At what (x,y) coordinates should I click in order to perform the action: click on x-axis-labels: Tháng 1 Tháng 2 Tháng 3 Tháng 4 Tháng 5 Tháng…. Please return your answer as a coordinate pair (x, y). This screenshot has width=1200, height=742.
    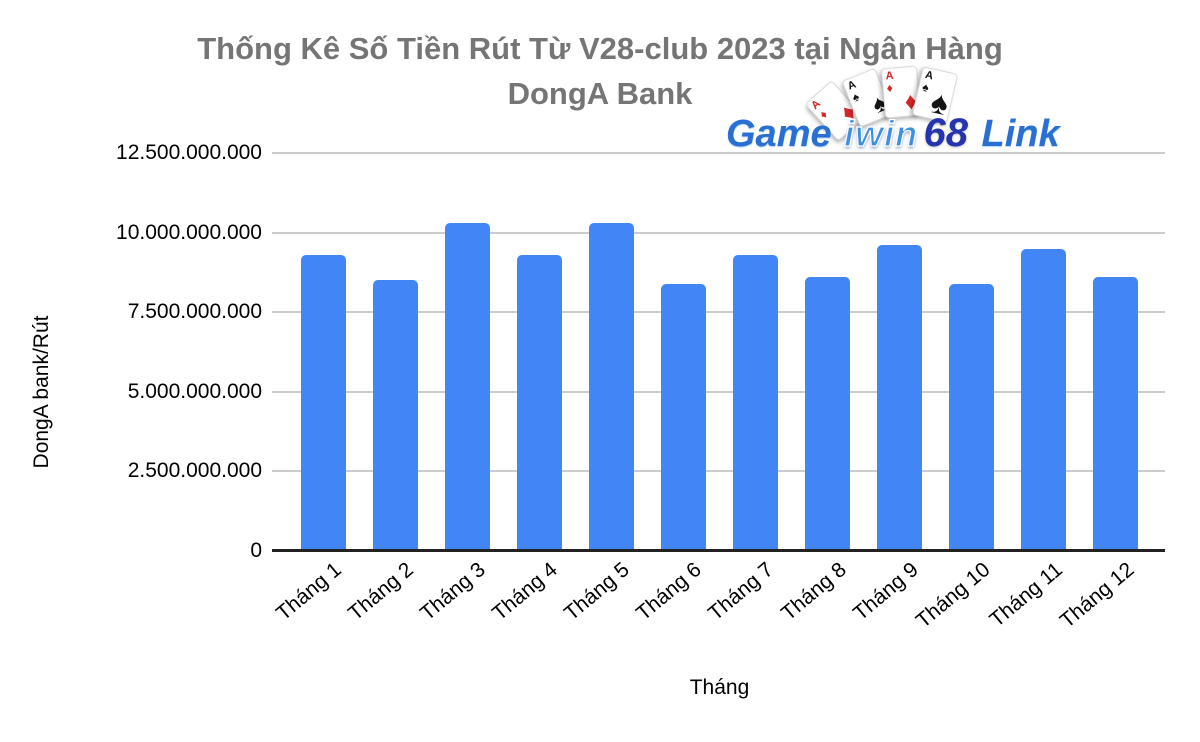
    Looking at the image, I should click on (712, 598).